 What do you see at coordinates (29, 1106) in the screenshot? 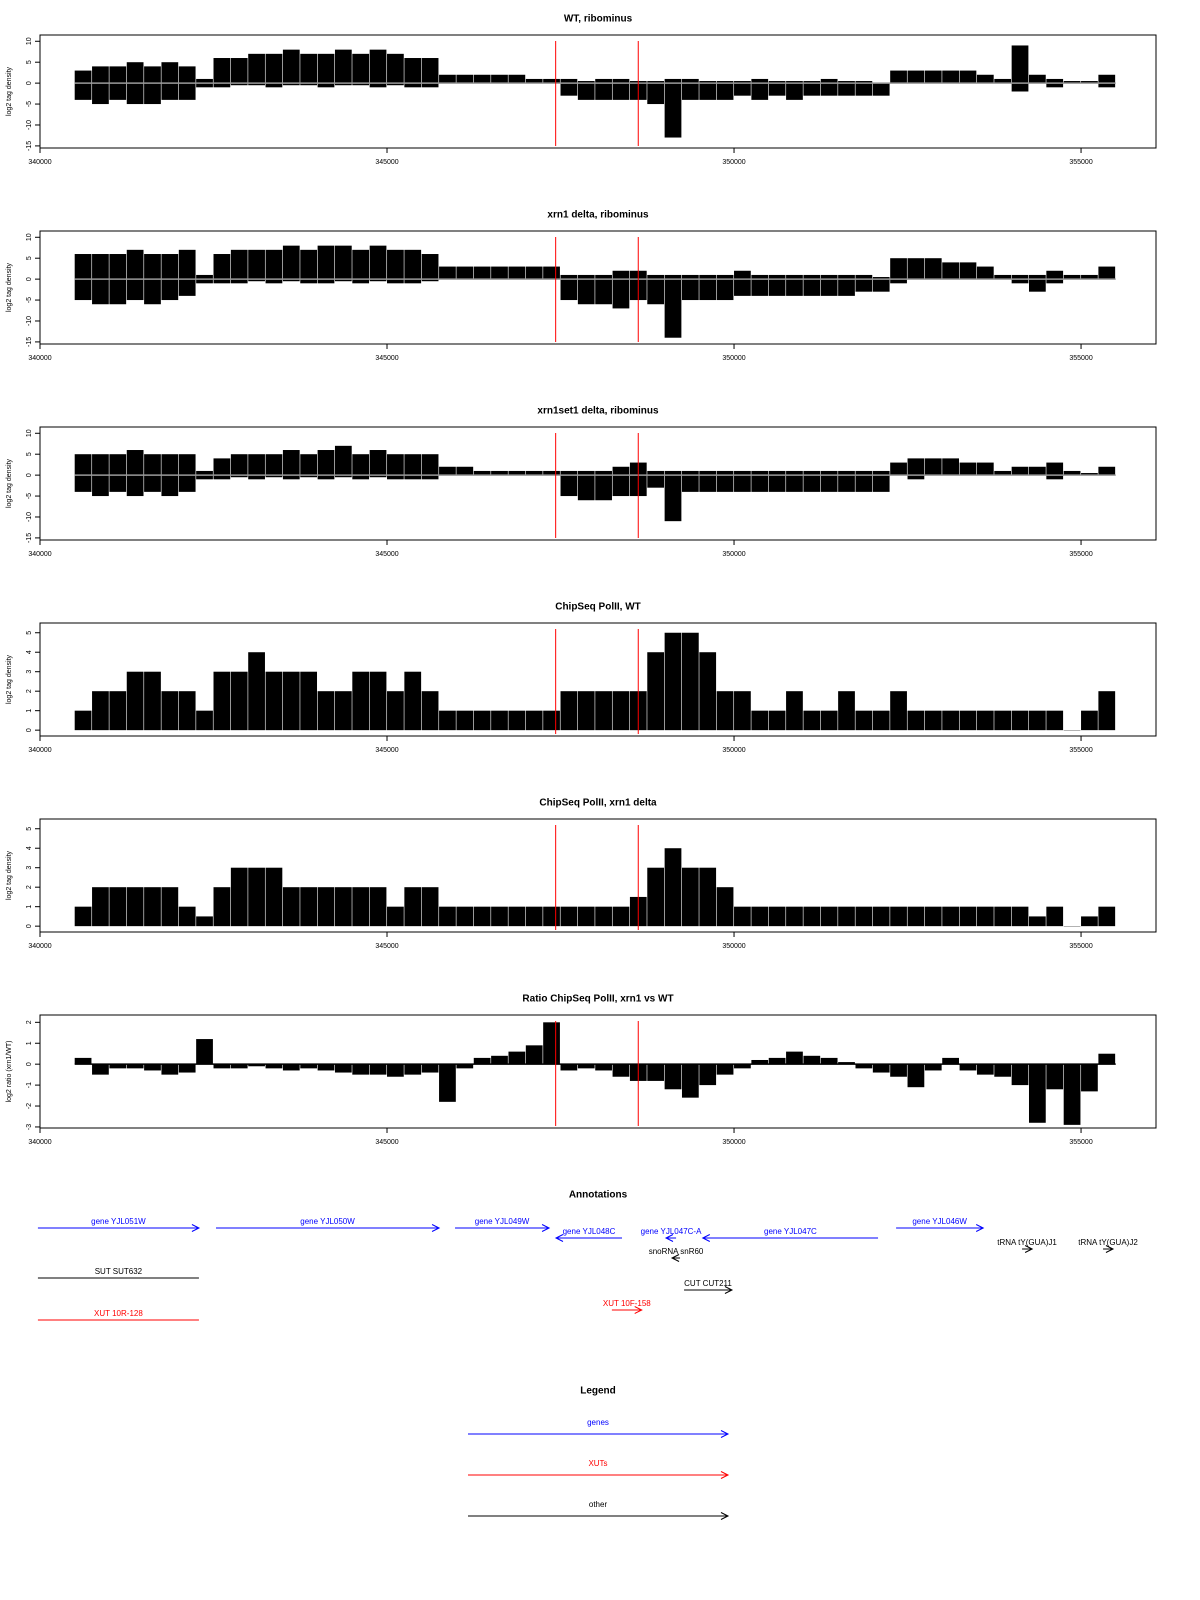
I see `y-tick-label: -2` at bounding box center [29, 1106].